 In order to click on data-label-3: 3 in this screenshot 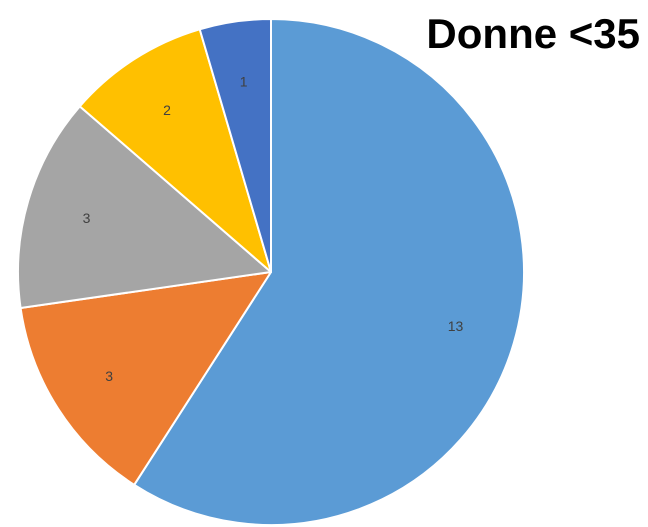, I will do `click(87, 218)`.